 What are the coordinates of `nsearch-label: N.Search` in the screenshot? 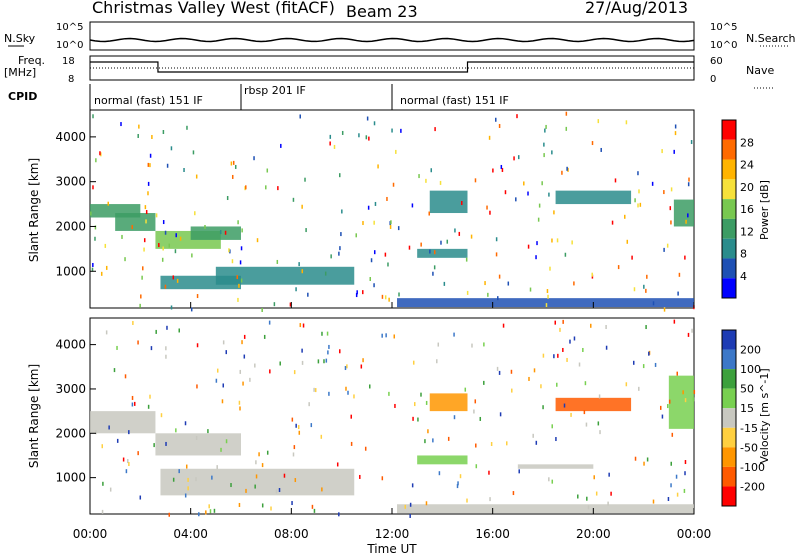 It's located at (771, 38).